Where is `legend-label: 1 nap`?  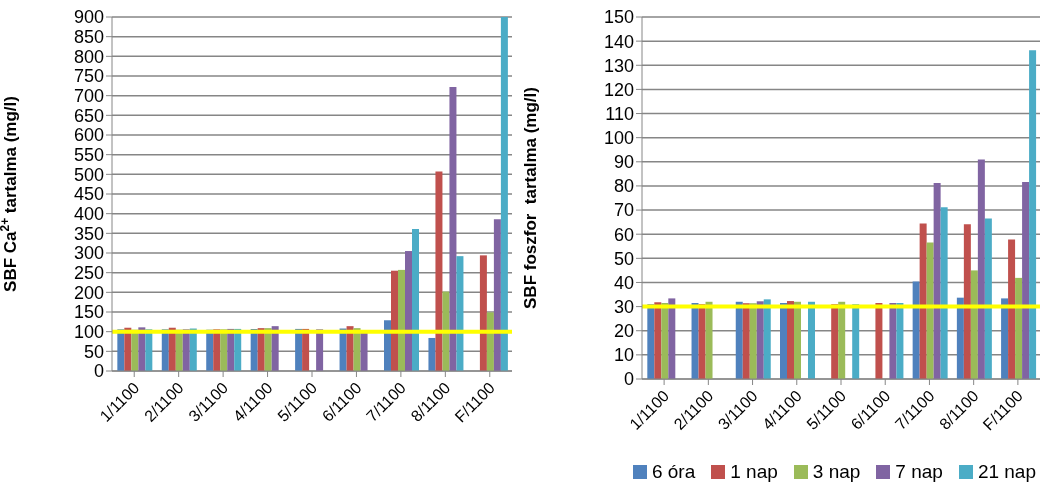
legend-label: 1 nap is located at coordinates (754, 472).